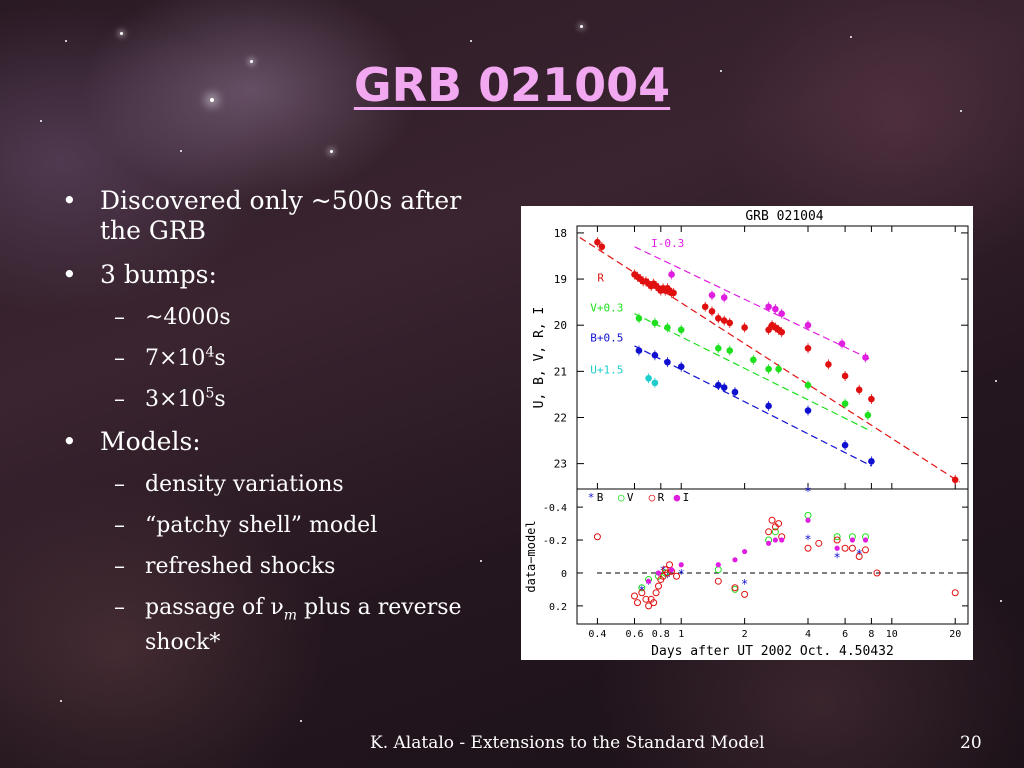 This screenshot has width=1024, height=768. What do you see at coordinates (261, 525) in the screenshot?
I see `sub-bullet-text: “patchy shell” model` at bounding box center [261, 525].